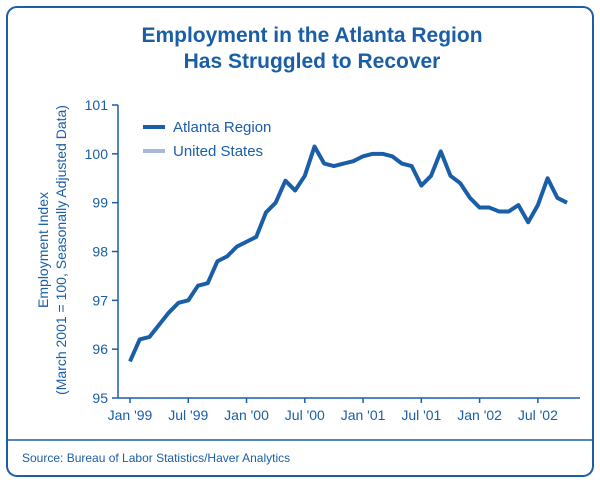 This screenshot has width=600, height=488. What do you see at coordinates (421, 415) in the screenshot?
I see `x-tick-label: Jul '01` at bounding box center [421, 415].